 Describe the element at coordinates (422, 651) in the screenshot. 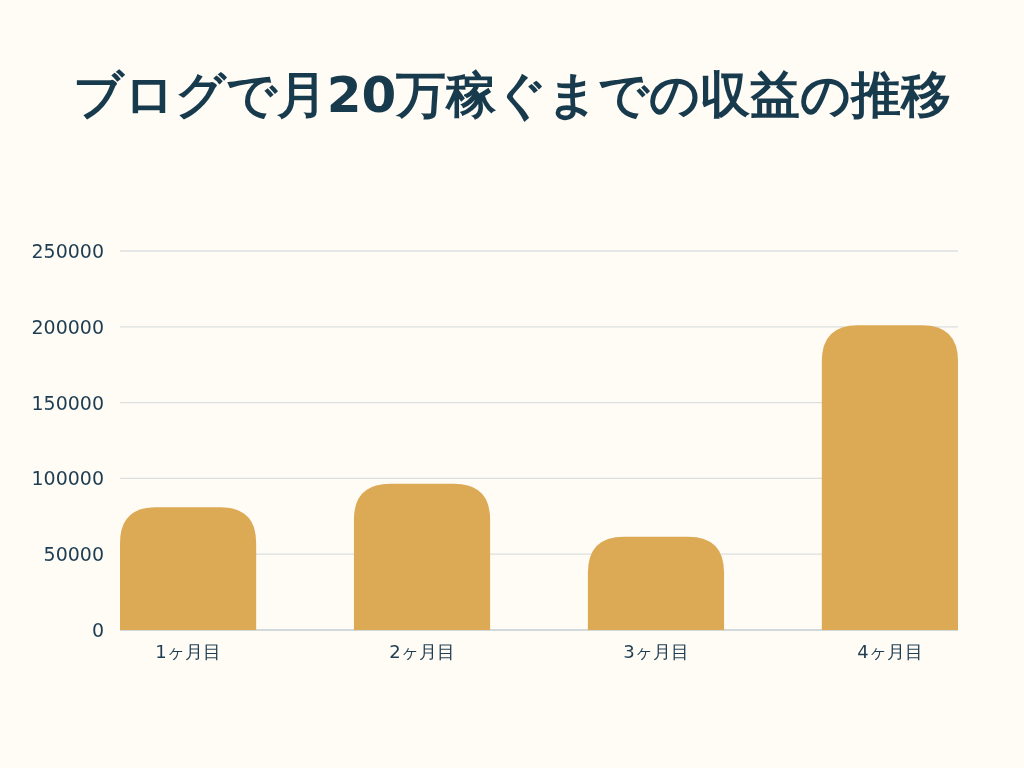

I see `x-tick-label: 2ヶ月目` at that location.